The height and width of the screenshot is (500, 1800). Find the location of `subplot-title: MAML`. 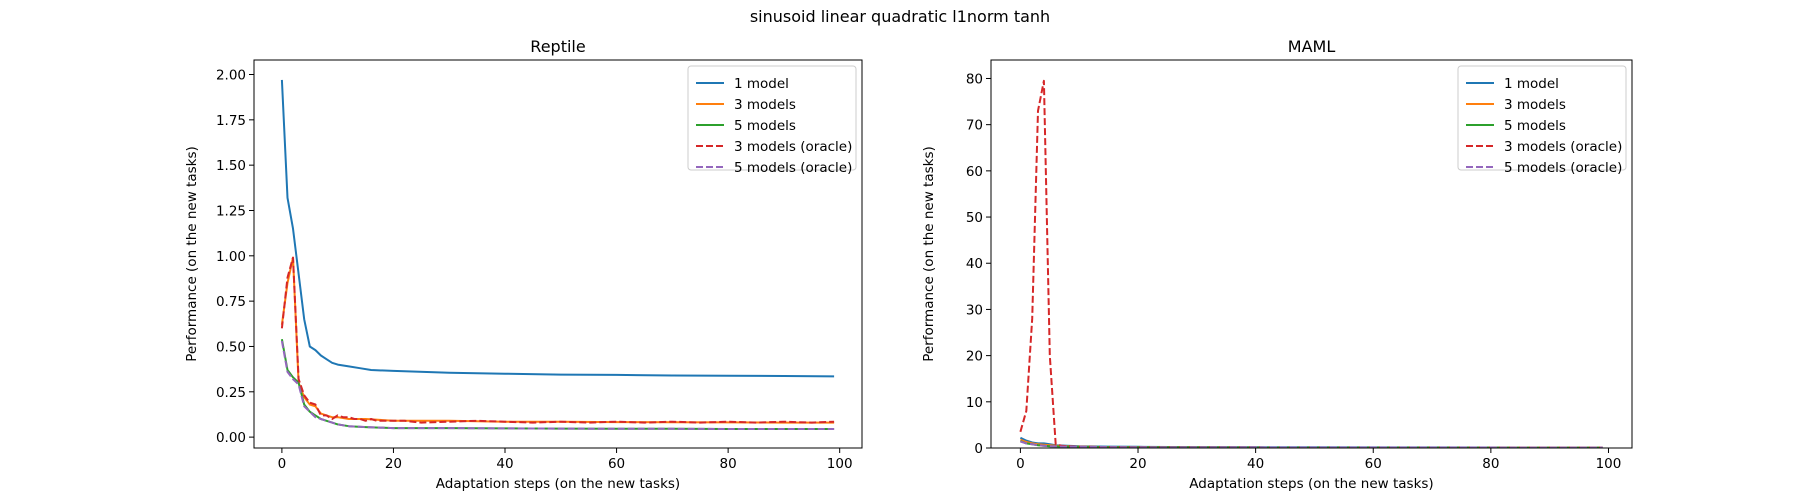

subplot-title: MAML is located at coordinates (1312, 46).